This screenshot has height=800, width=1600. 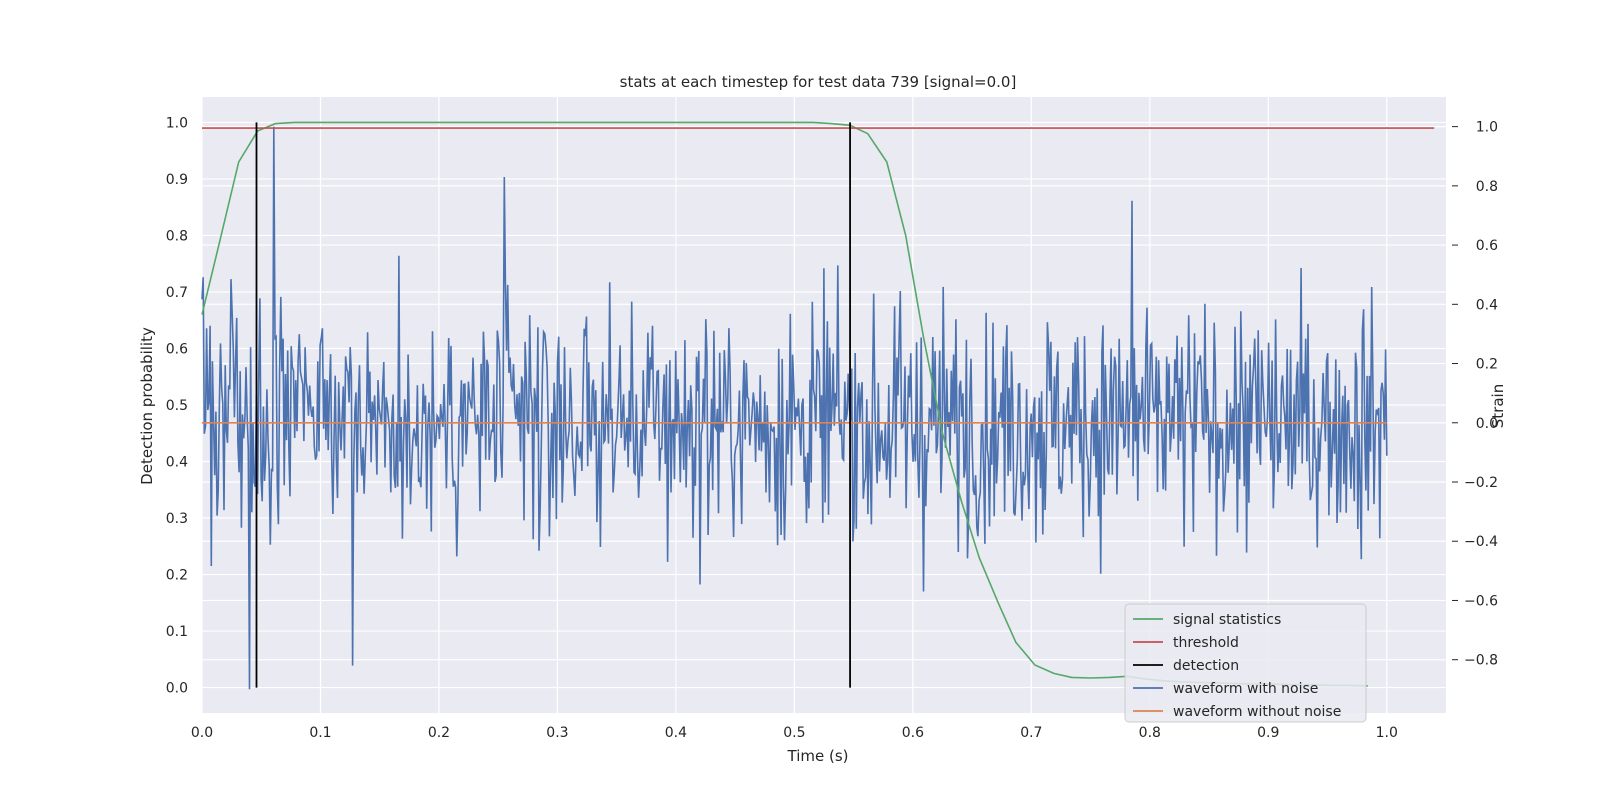 I want to click on y2-tick-label: 1.0, so click(x=1487, y=128).